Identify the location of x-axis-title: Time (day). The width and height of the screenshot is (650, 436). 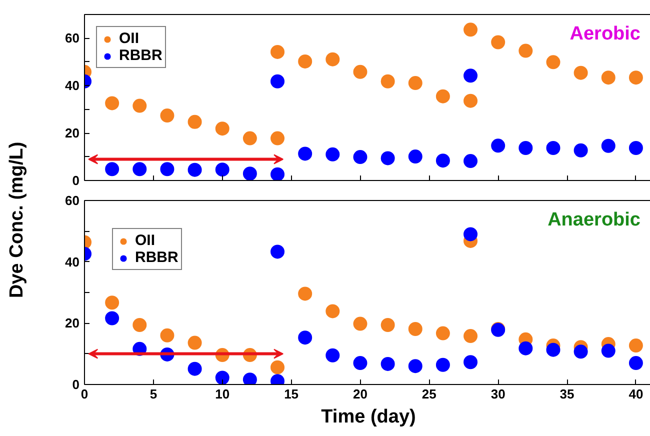
(368, 417).